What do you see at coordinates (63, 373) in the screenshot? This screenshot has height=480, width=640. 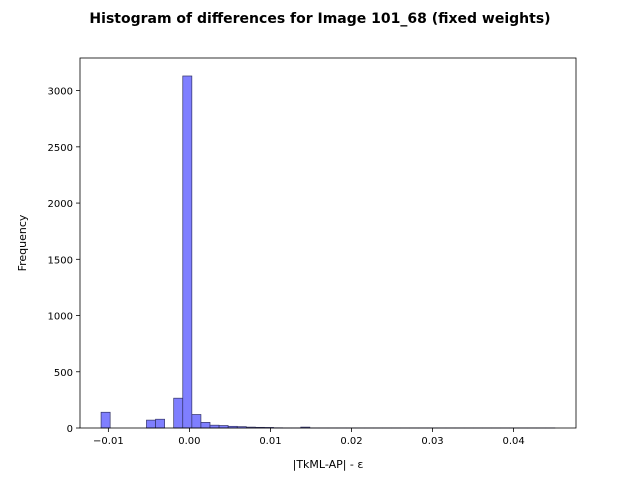 I see `y-tick-label: 500` at bounding box center [63, 373].